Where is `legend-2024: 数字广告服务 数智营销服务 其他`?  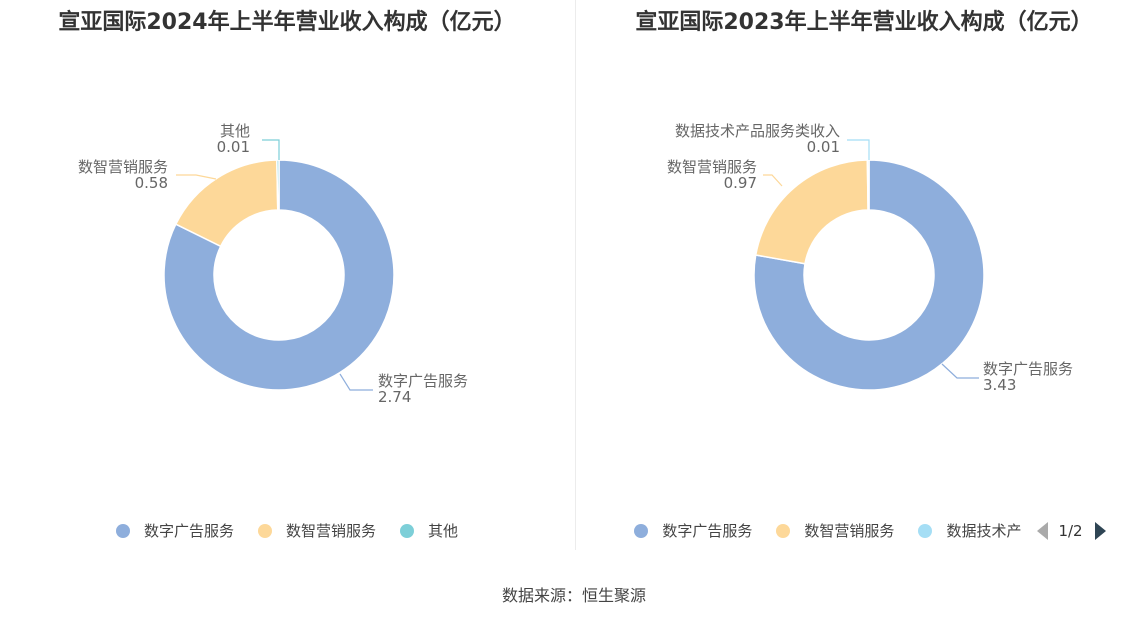 legend-2024: 数字广告服务 数智营销服务 其他 is located at coordinates (287, 530).